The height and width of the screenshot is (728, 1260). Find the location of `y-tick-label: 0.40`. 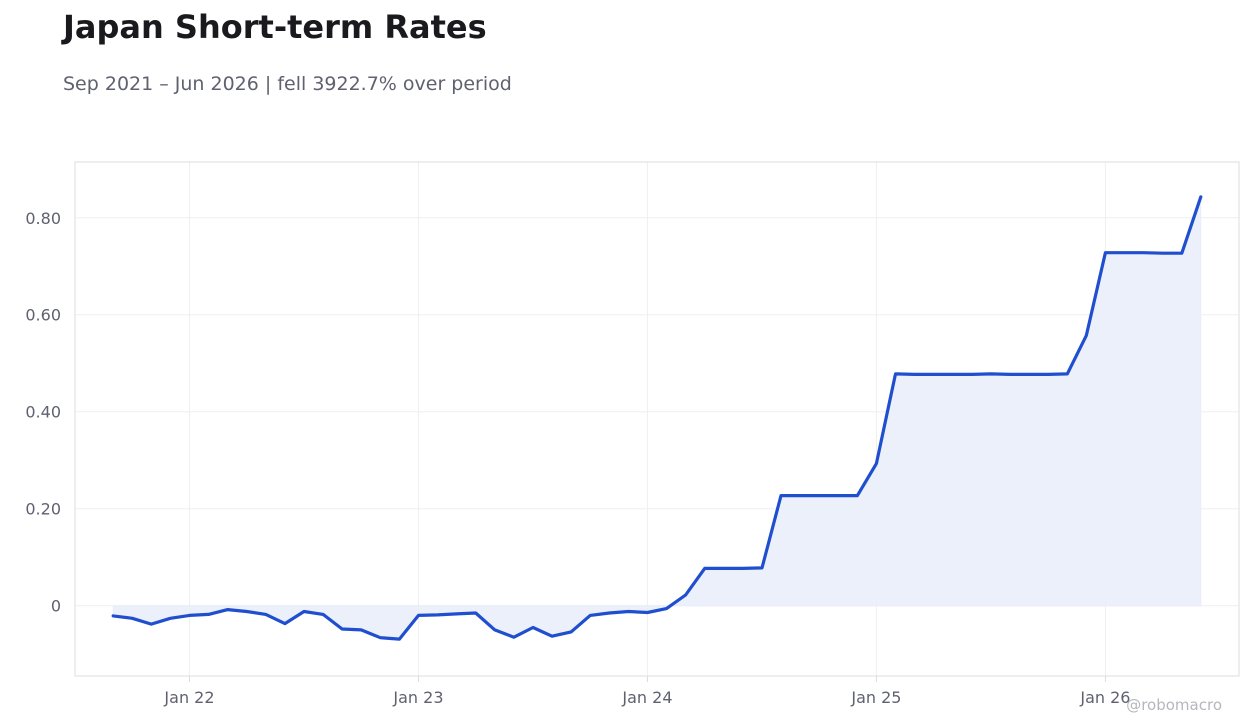

y-tick-label: 0.40 is located at coordinates (43, 412).